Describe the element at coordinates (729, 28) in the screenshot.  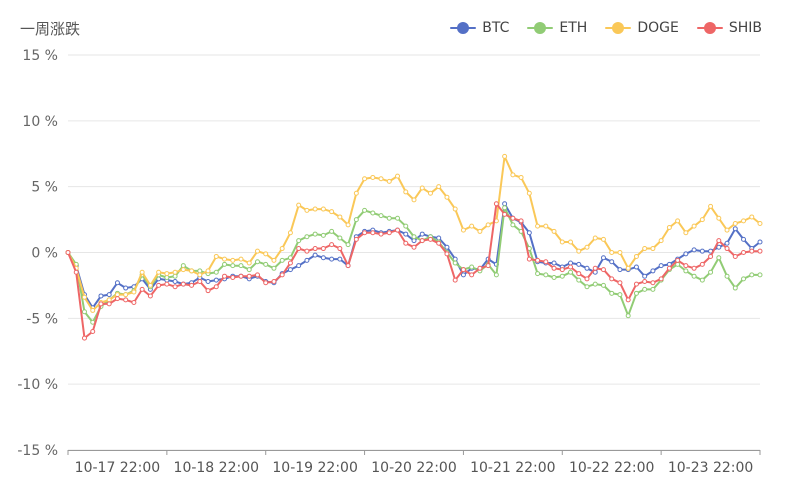
I see `legend-item-shib: SHIB` at that location.